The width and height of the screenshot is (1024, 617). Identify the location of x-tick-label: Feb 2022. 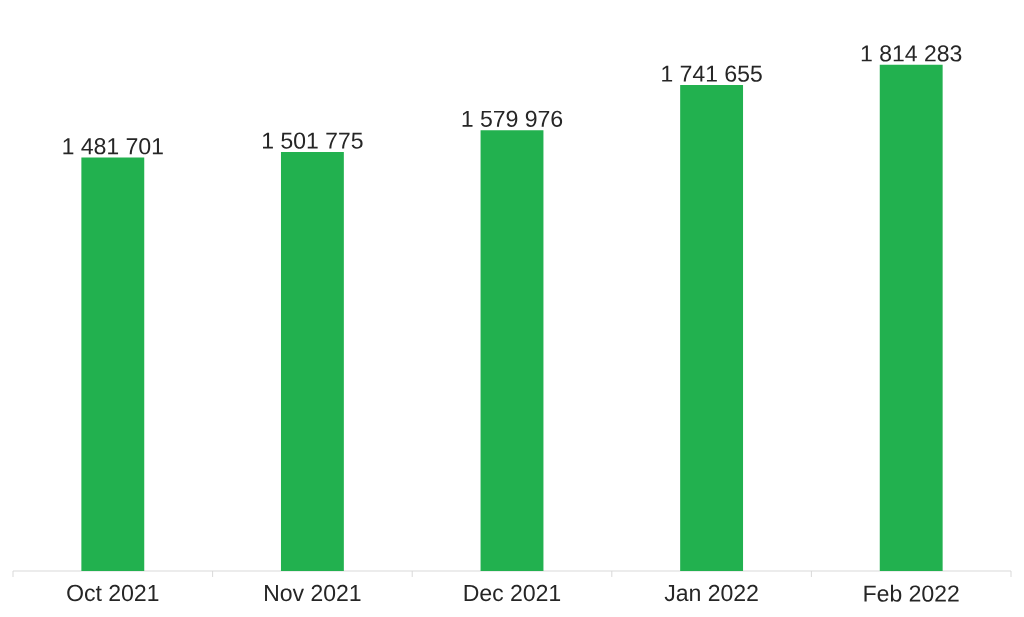
(911, 593).